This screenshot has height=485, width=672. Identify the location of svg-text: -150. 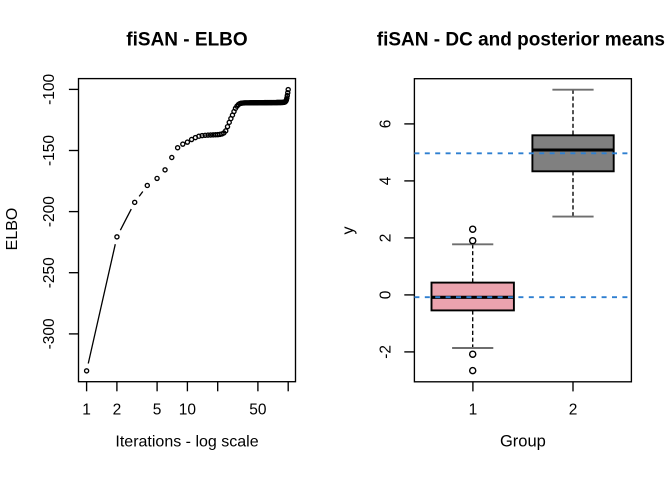
(49, 150).